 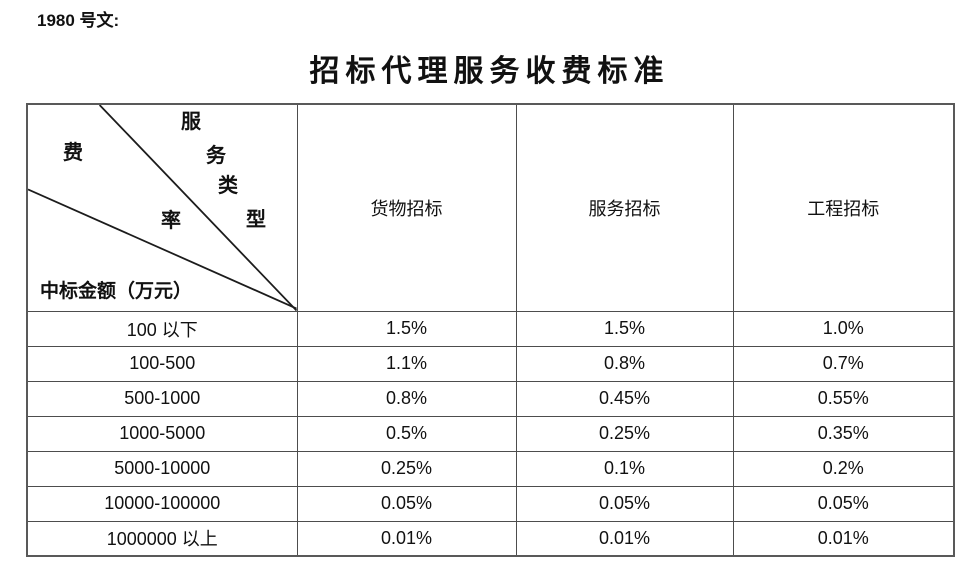 What do you see at coordinates (256, 220) in the screenshot?
I see `corner-service-type-char-4: 型` at bounding box center [256, 220].